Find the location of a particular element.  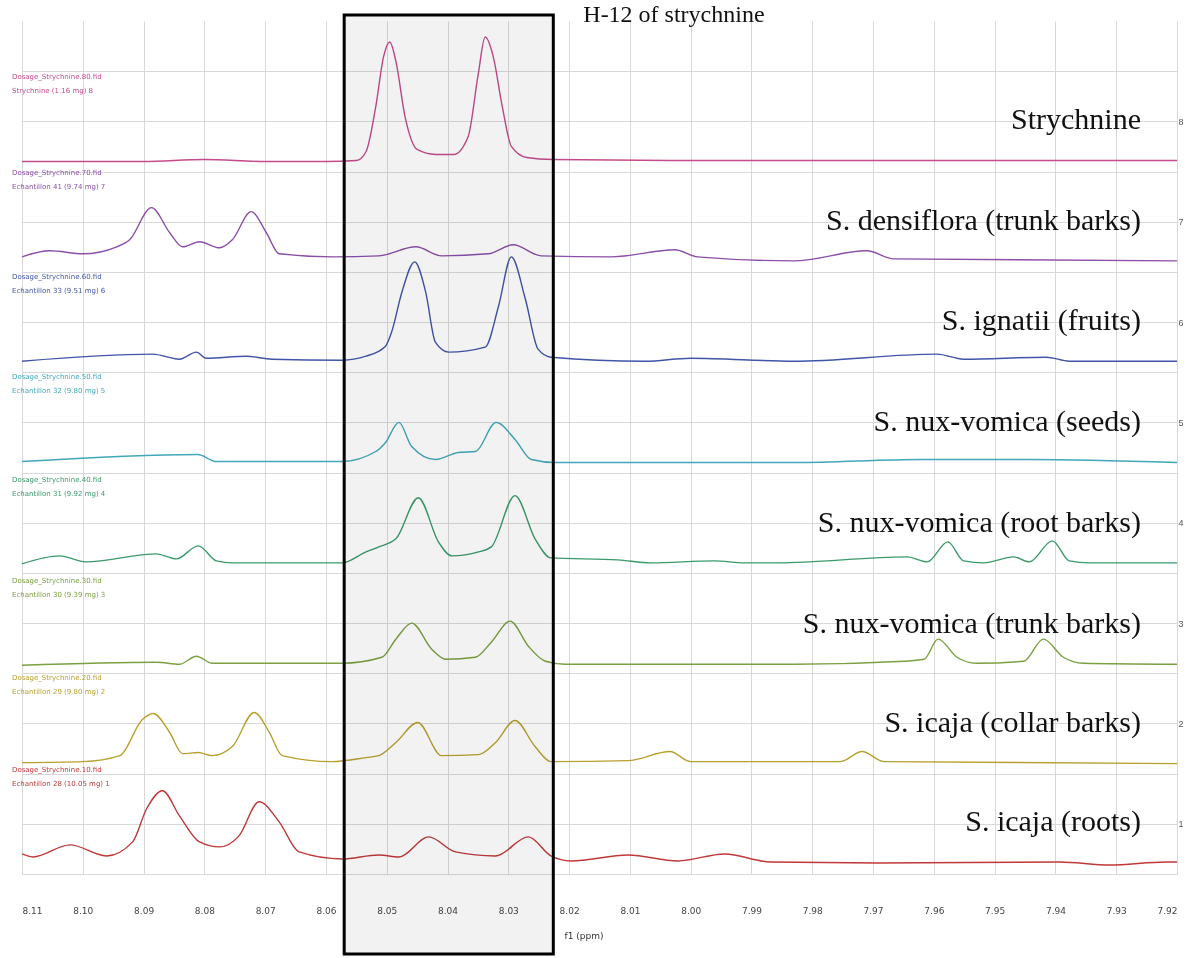

x-tick-label: 8.09 is located at coordinates (144, 910).